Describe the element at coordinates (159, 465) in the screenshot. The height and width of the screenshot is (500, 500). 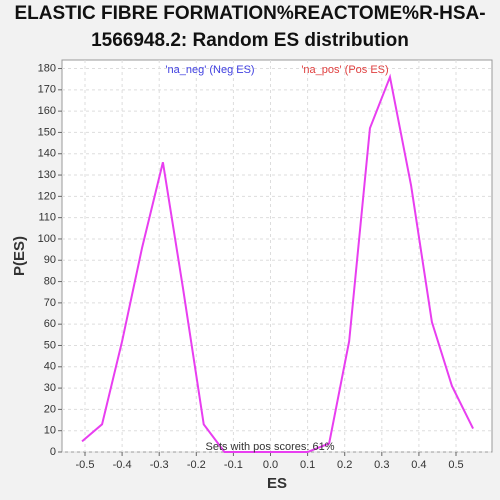
I see `x-tick-label: -0.3` at that location.